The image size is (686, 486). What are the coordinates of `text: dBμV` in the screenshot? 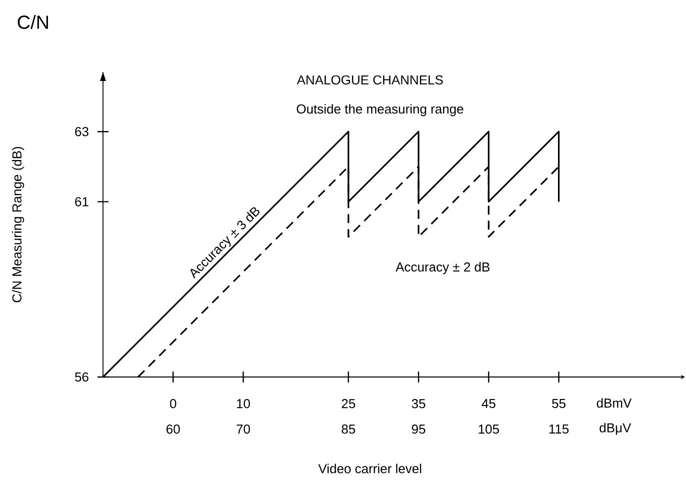 It's located at (616, 428).